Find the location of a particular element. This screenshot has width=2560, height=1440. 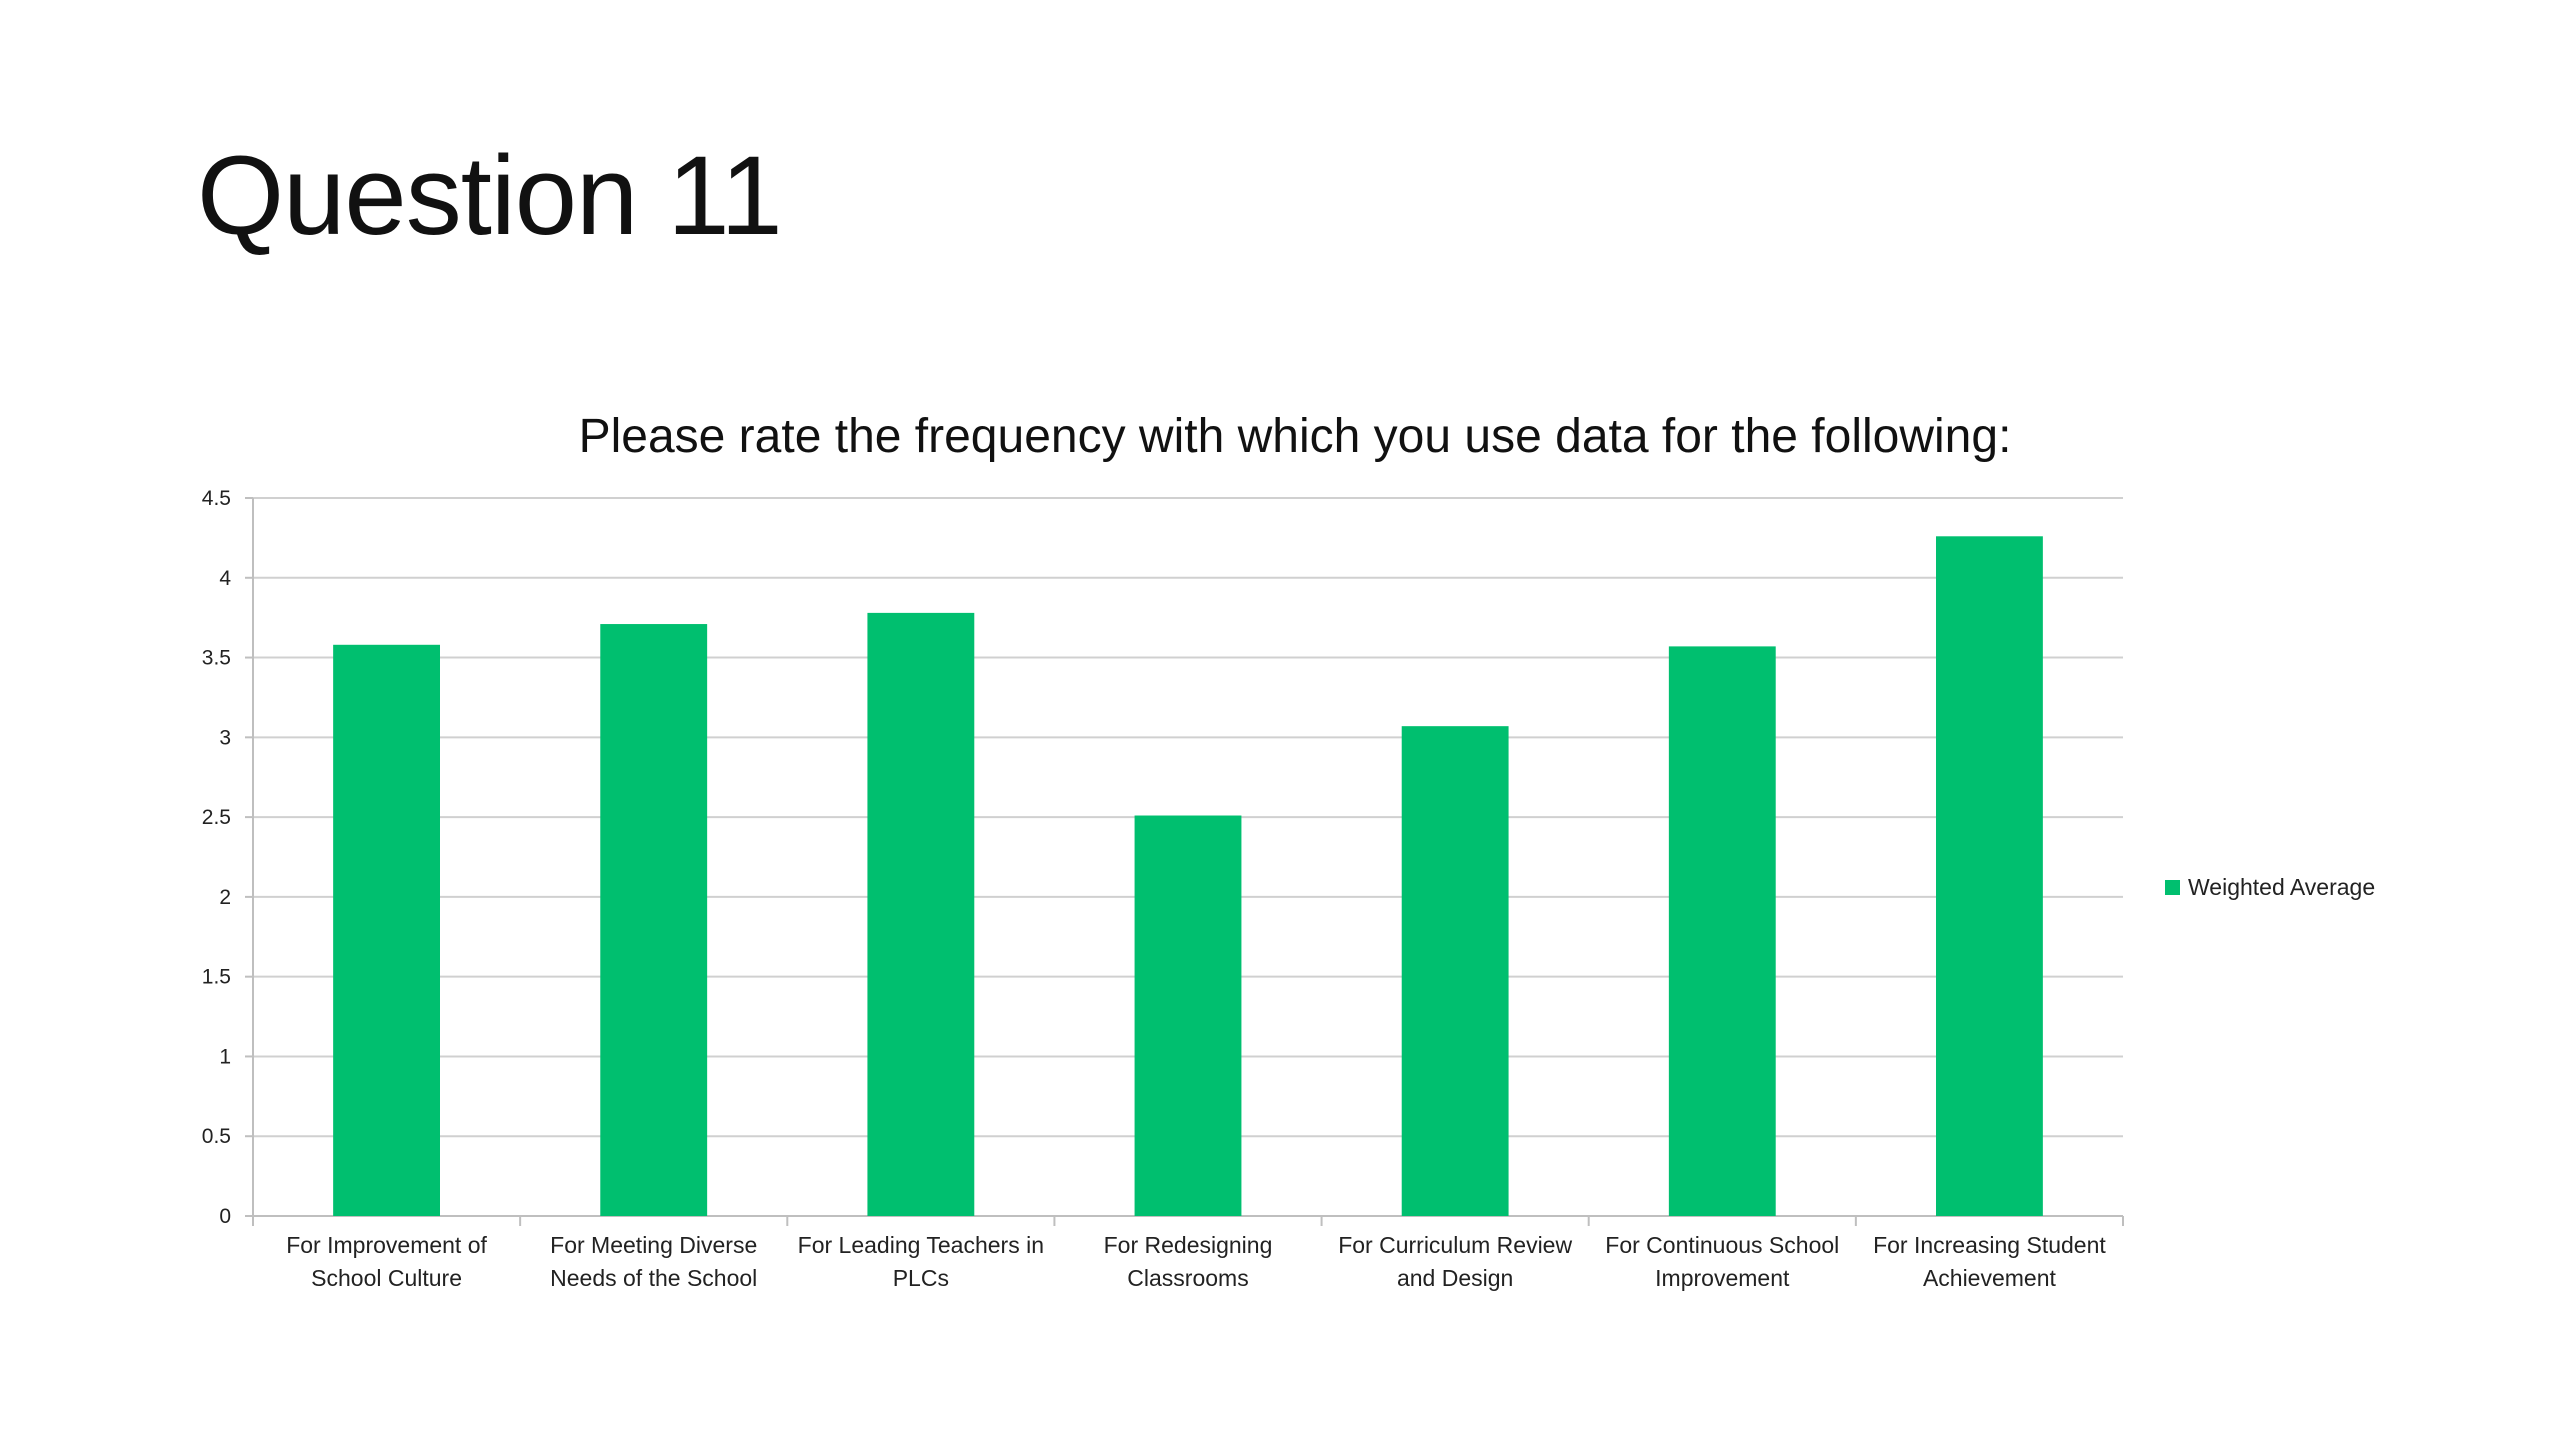

x-tick-label: Improvement is located at coordinates (1722, 1278).